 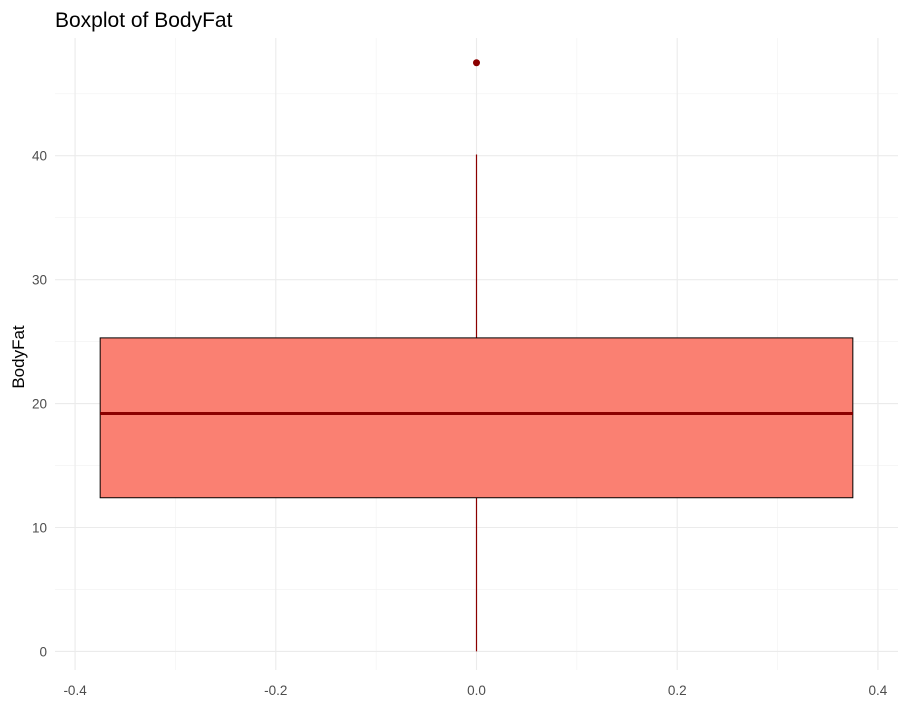 I want to click on x-tick-label: 0.2, so click(x=677, y=690).